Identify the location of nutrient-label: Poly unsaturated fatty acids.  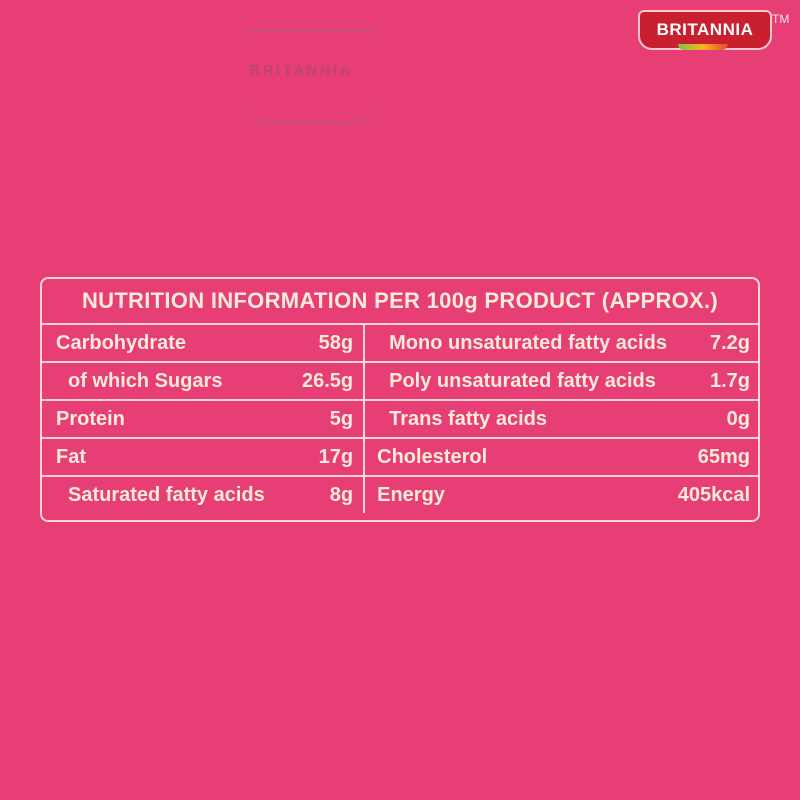
(522, 380).